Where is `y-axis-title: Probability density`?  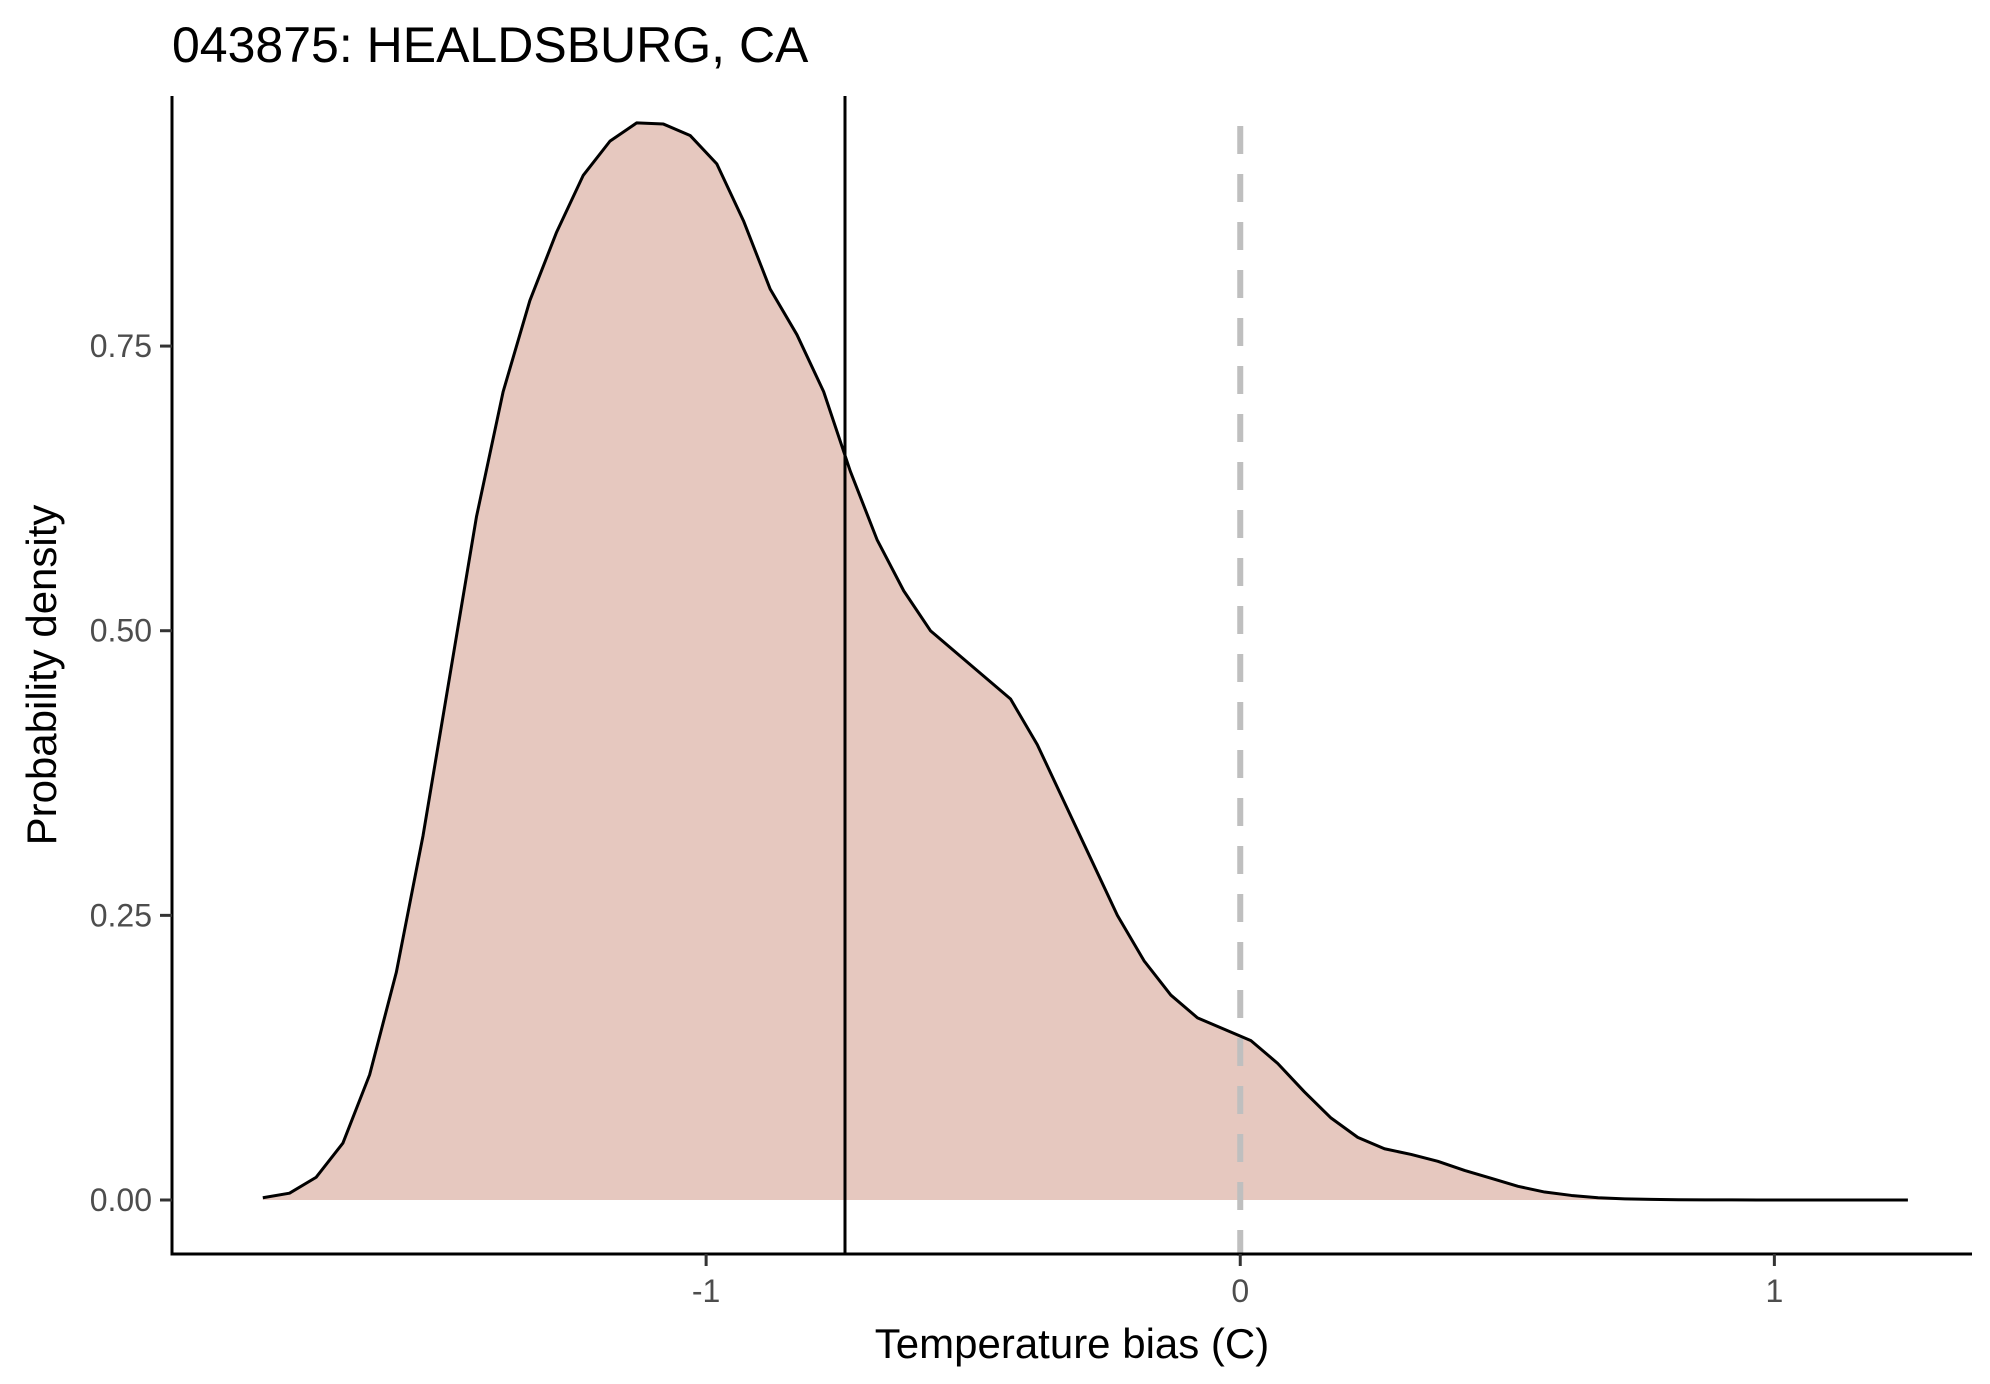
y-axis-title: Probability density is located at coordinates (41, 675).